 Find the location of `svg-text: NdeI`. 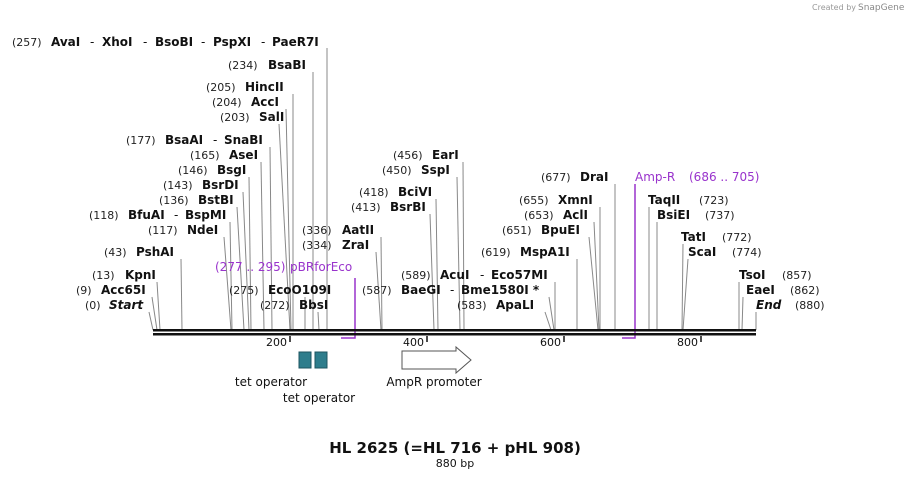

svg-text: NdeI is located at coordinates (202, 230).